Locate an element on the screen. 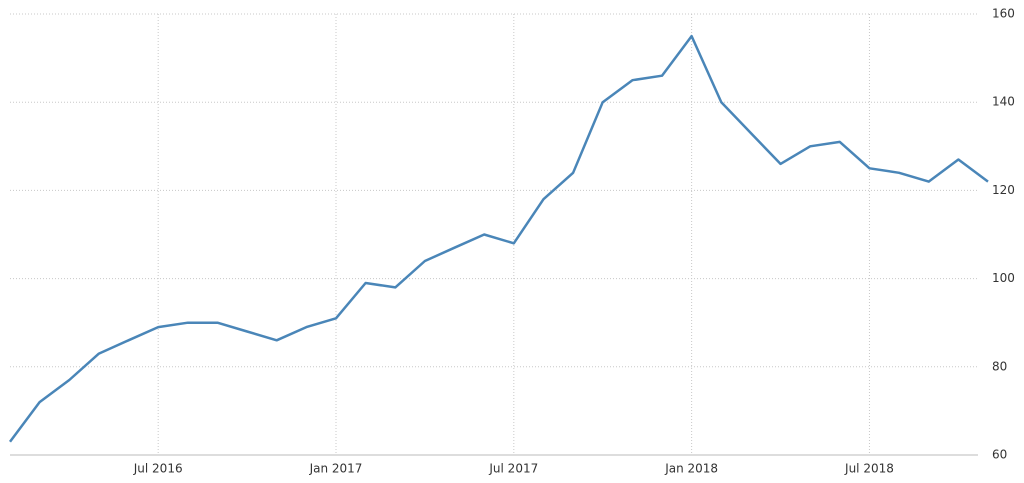 This screenshot has width=1024, height=483. x-tick-label: Jul 2018 is located at coordinates (869, 469).